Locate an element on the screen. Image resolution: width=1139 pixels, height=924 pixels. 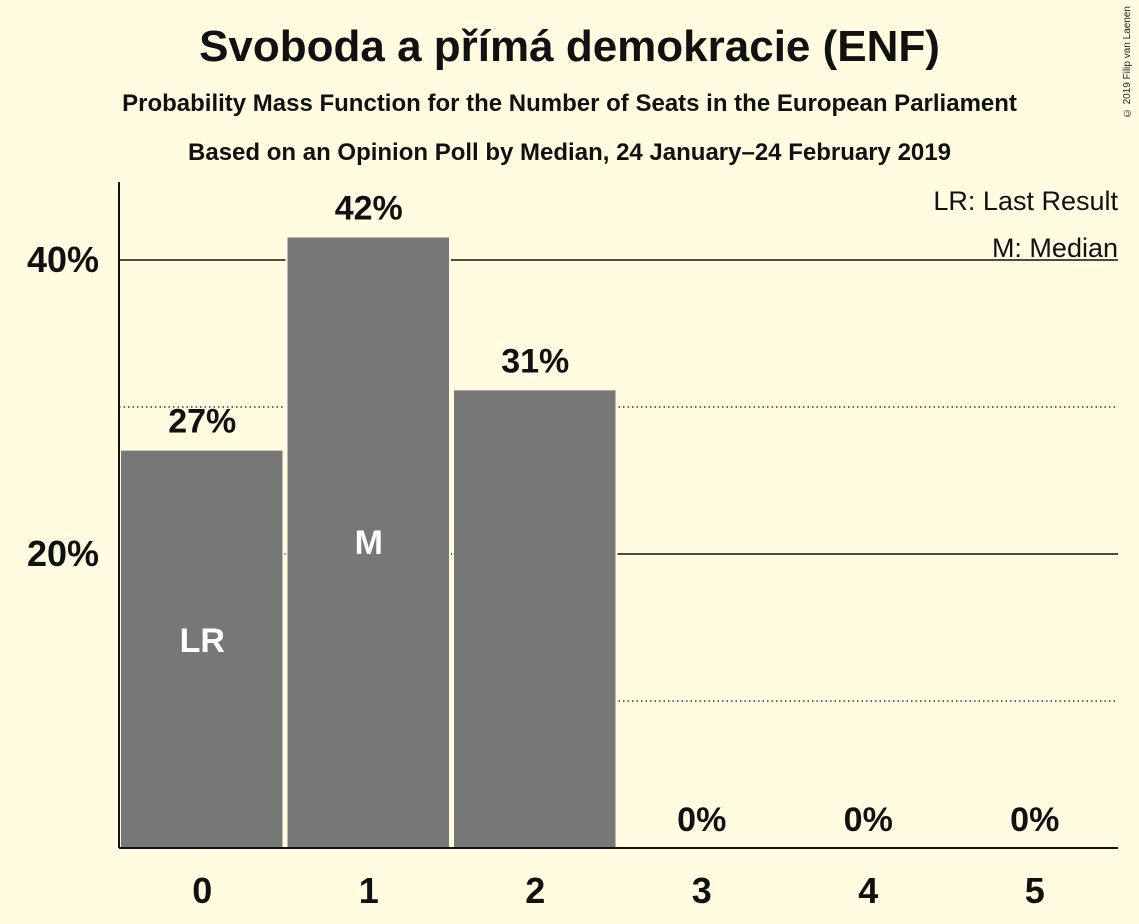
legend-median: M: Median is located at coordinates (1055, 248).